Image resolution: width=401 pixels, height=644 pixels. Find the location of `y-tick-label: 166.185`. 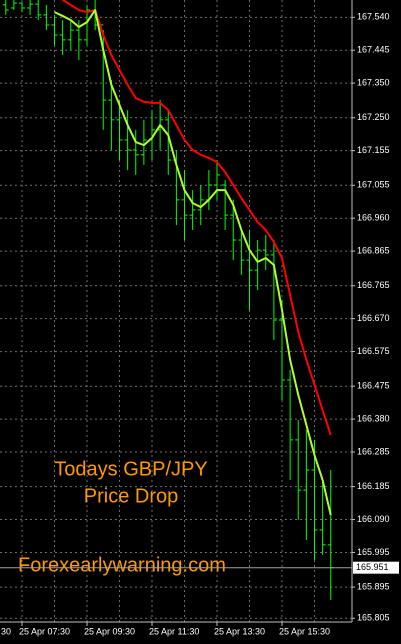

y-tick-label: 166.185 is located at coordinates (373, 486).